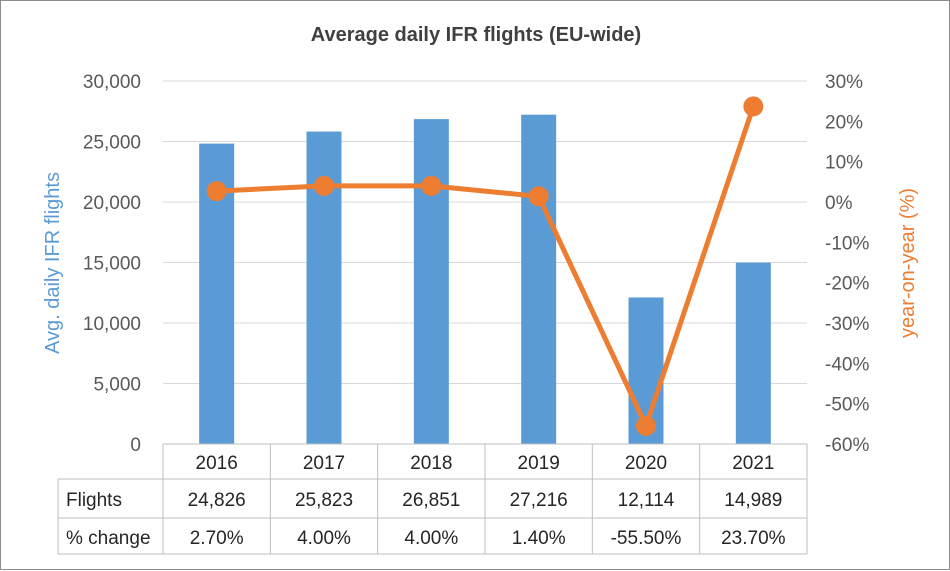 Image resolution: width=950 pixels, height=571 pixels. I want to click on y-right-tick-label: 0%, so click(839, 203).